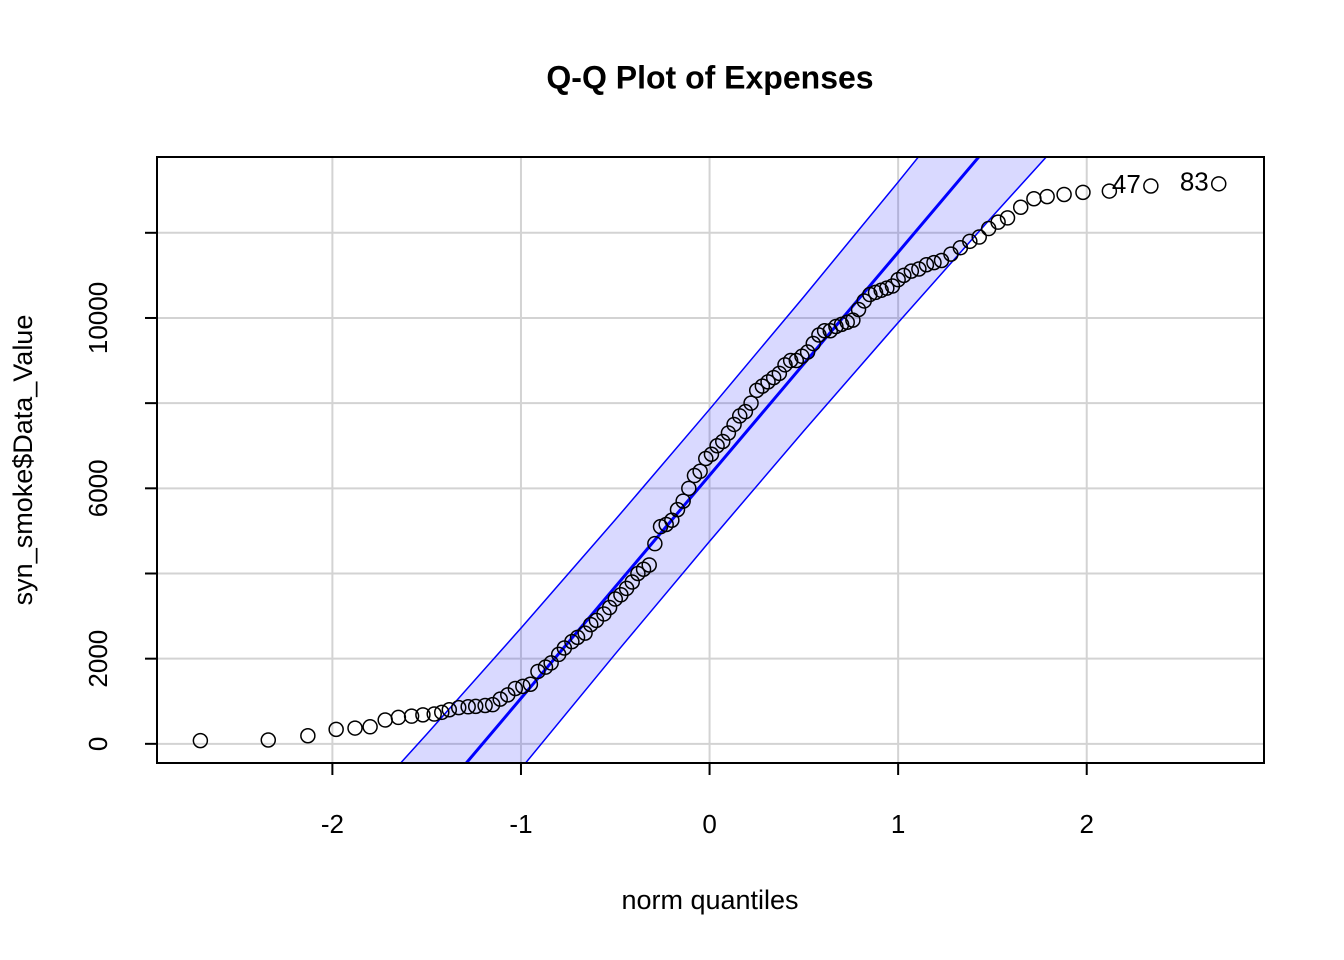 The width and height of the screenshot is (1344, 960). Describe the element at coordinates (98, 659) in the screenshot. I see `y-tick-label: 2000` at that location.